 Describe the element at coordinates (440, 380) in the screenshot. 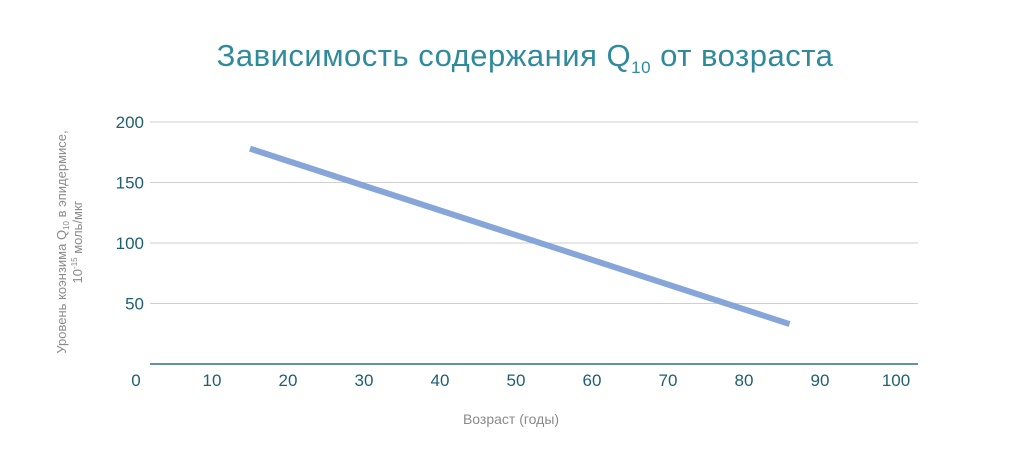

I see `x-tick-label: 40` at that location.